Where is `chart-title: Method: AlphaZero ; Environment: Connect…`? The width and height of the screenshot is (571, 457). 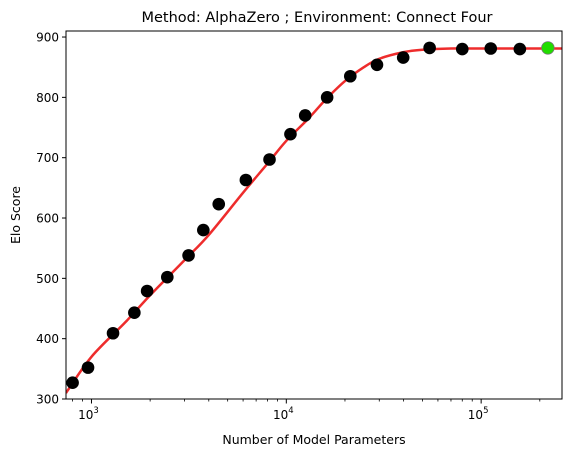 chart-title: Method: AlphaZero ; Environment: Connect… is located at coordinates (316, 18).